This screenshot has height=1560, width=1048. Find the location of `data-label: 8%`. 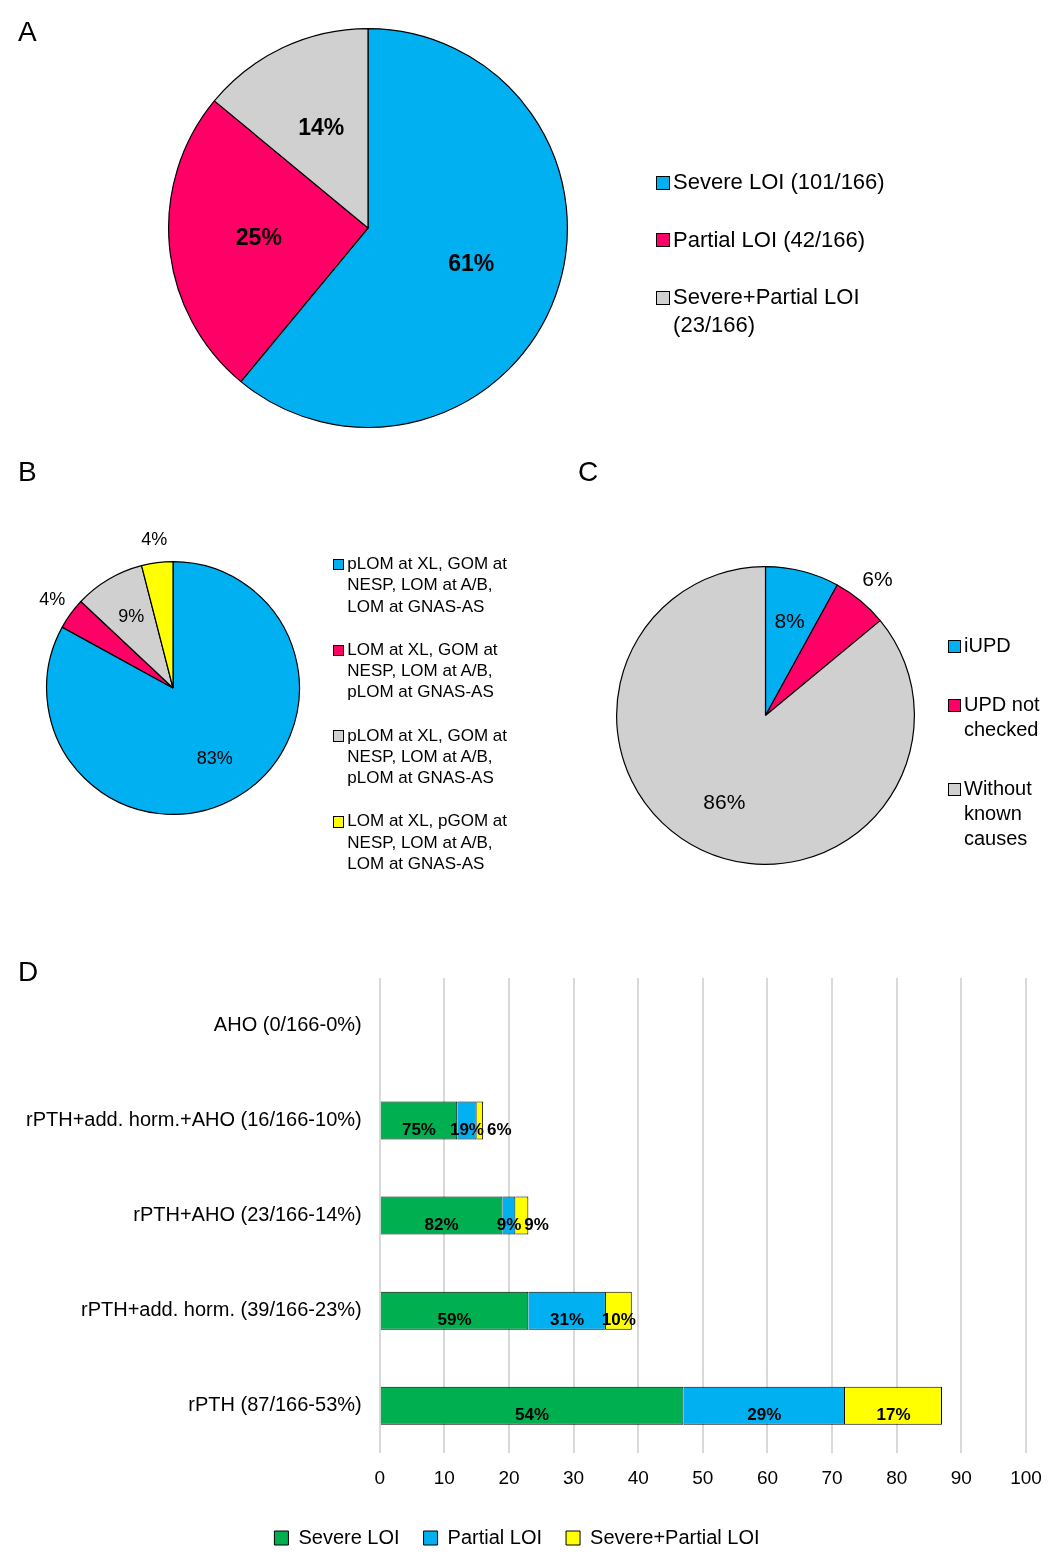

data-label: 8% is located at coordinates (789, 620).